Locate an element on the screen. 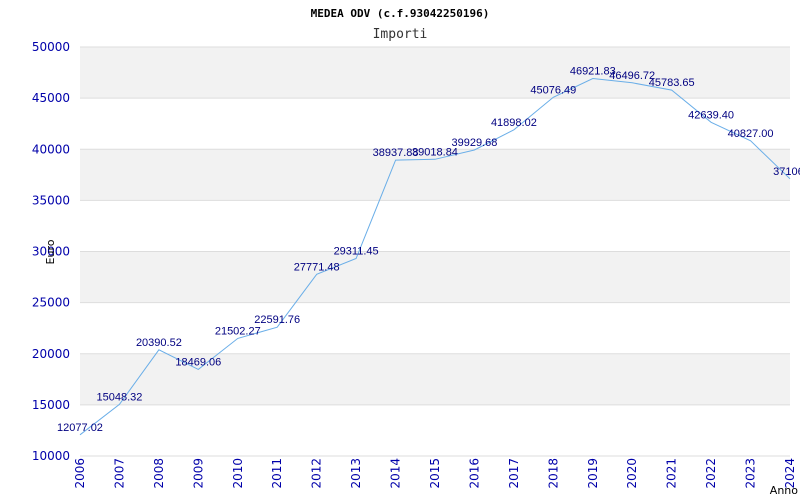  data-label: 27771.48 is located at coordinates (317, 267).